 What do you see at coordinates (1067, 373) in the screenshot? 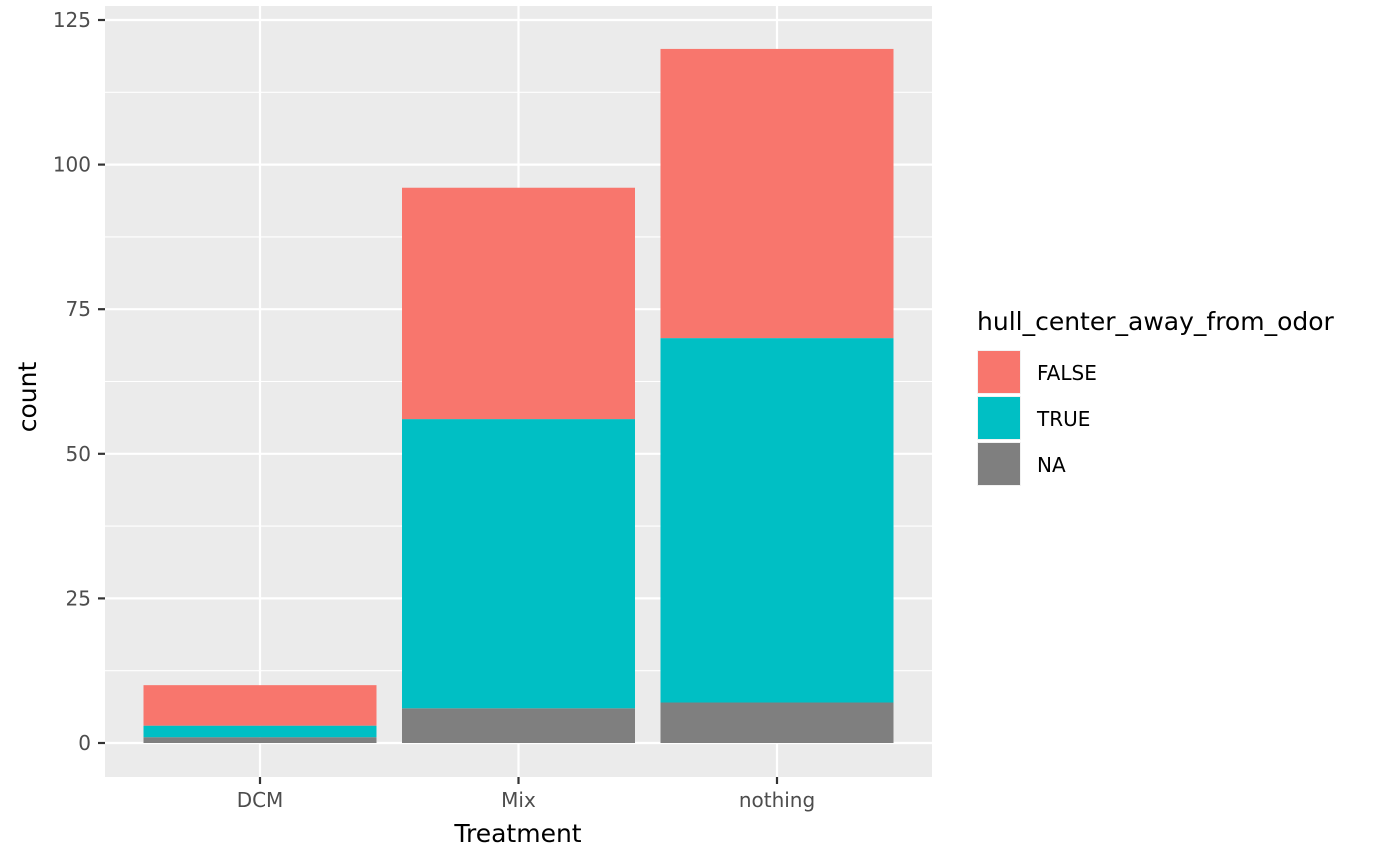
I see `legend-label-FALSE: FALSE` at bounding box center [1067, 373].